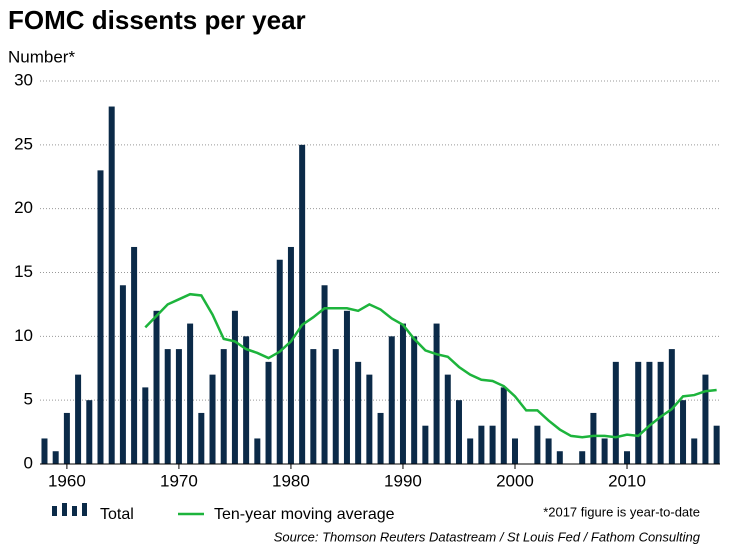  What do you see at coordinates (28, 399) in the screenshot?
I see `y-tick-label: 5` at bounding box center [28, 399].